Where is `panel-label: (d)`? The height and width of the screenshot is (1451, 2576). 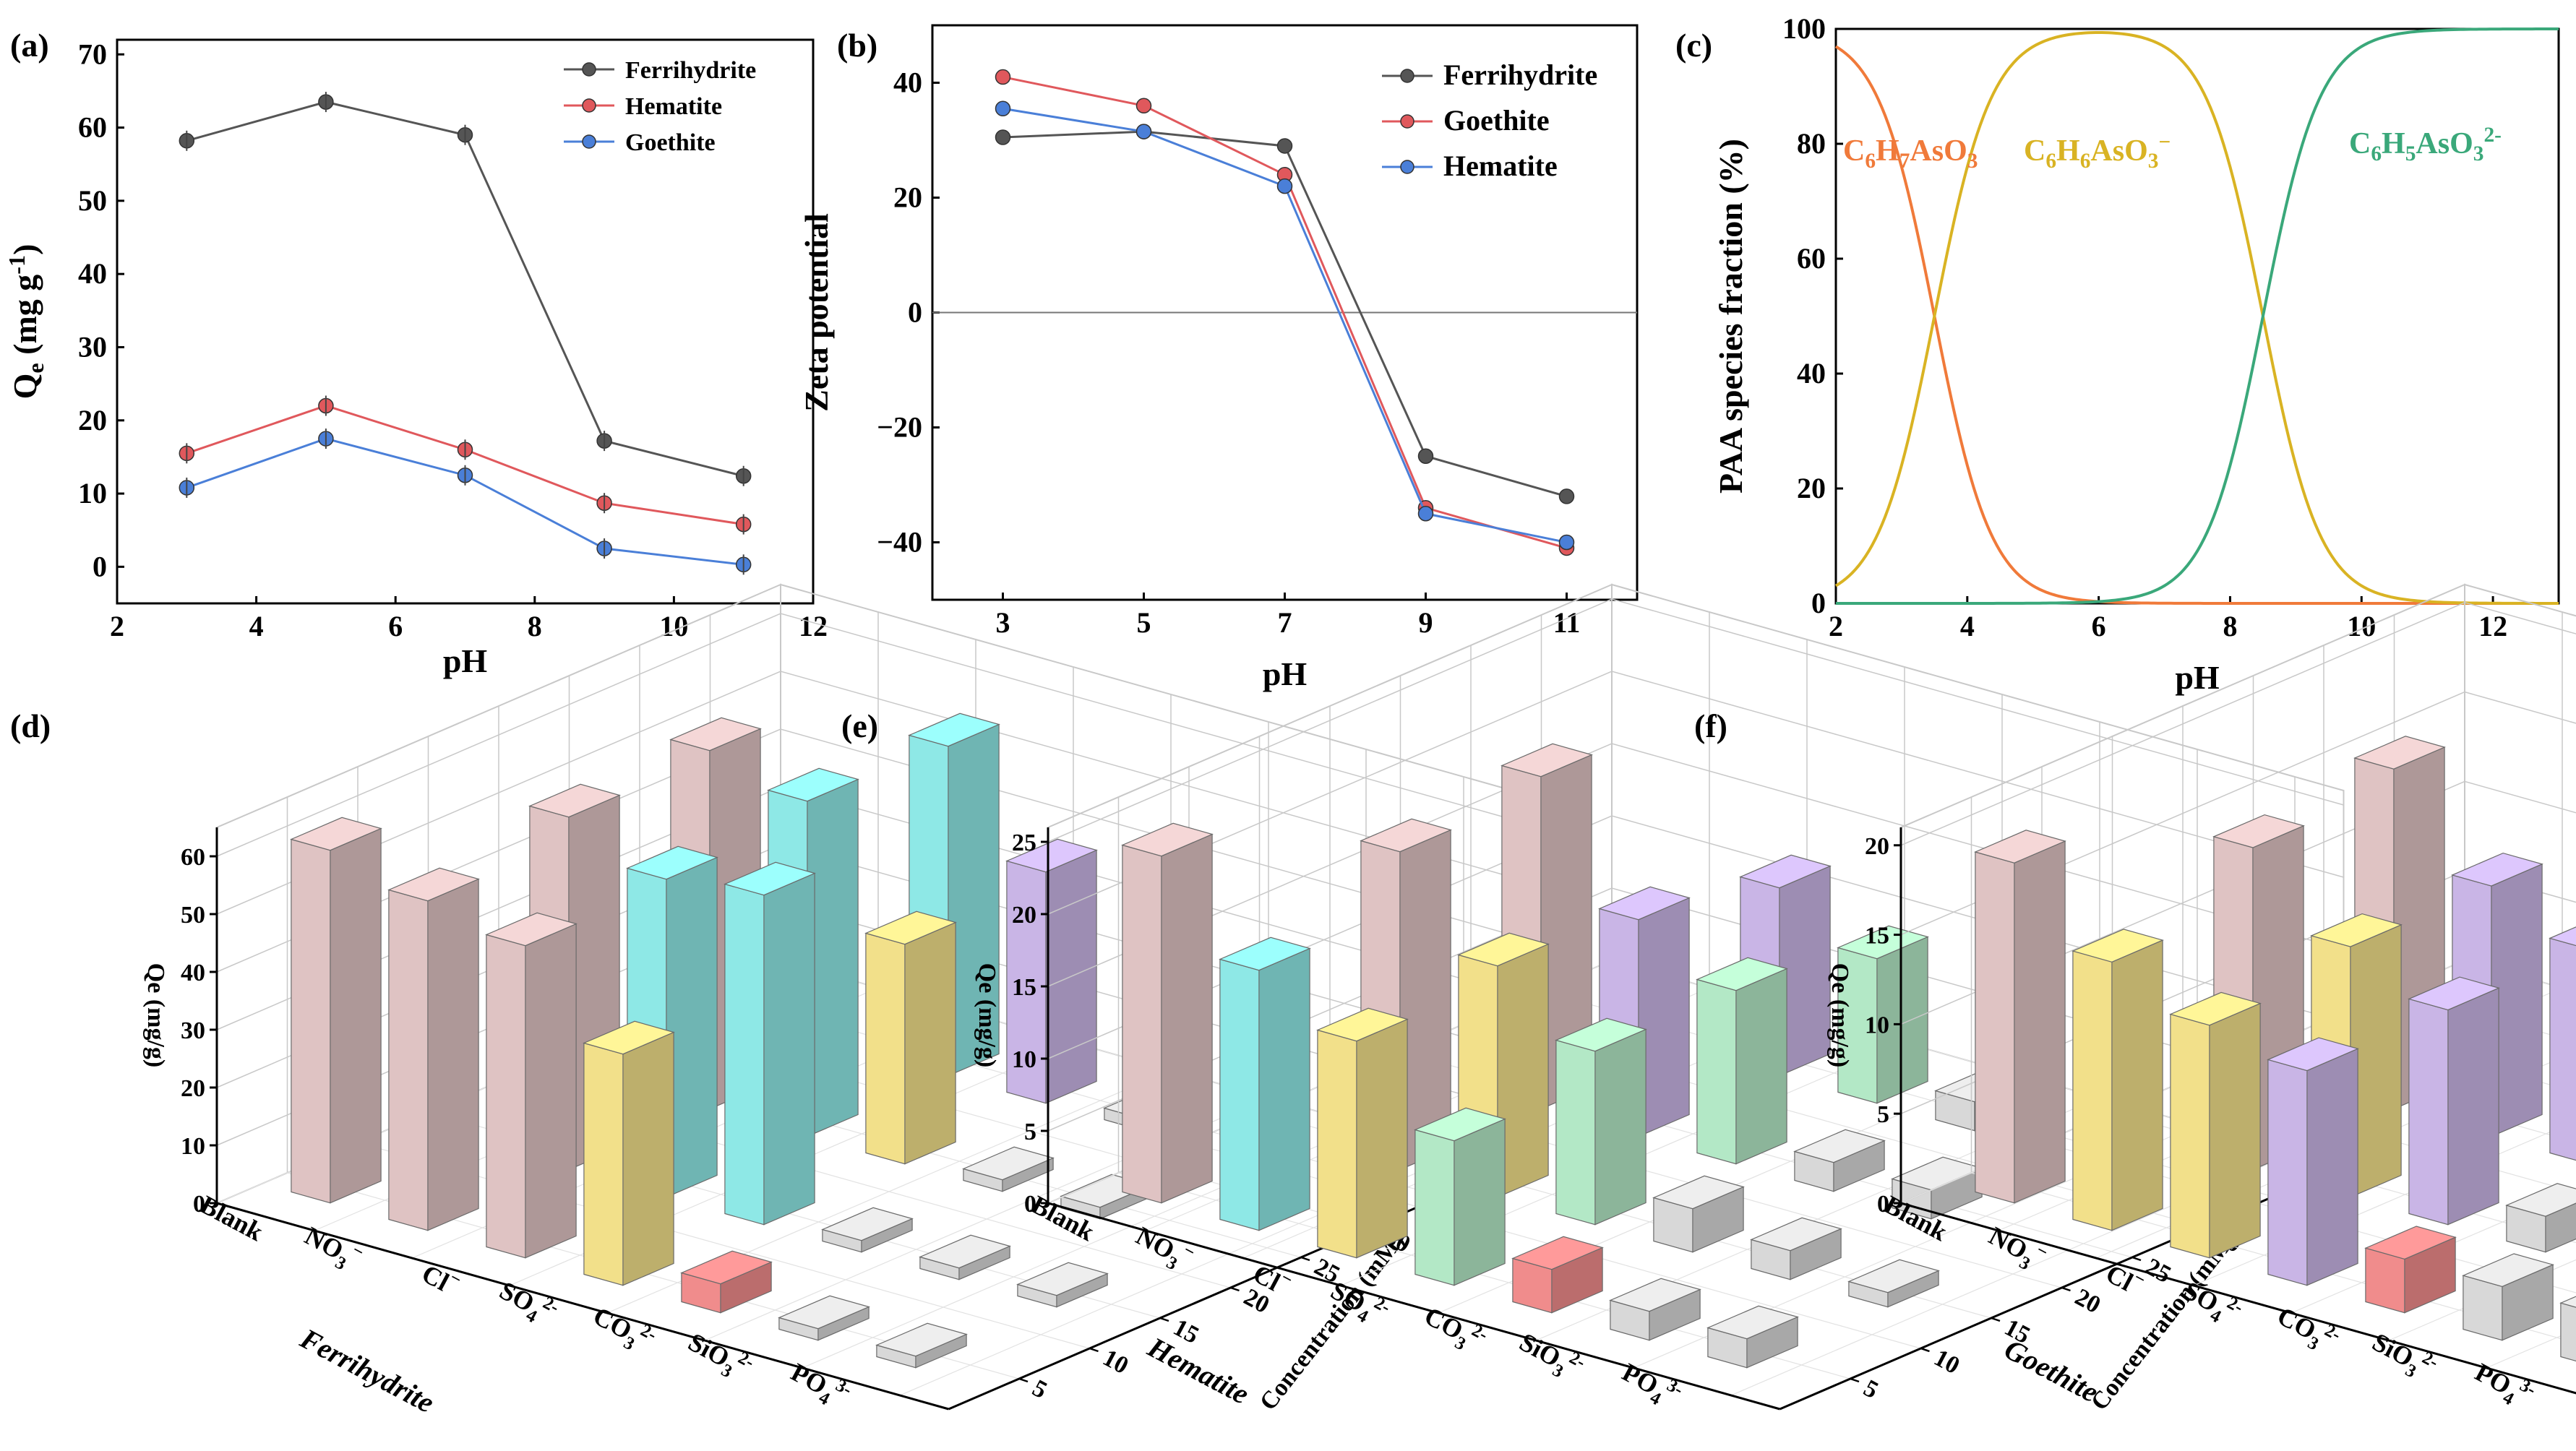 panel-label: (d) is located at coordinates (31, 725).